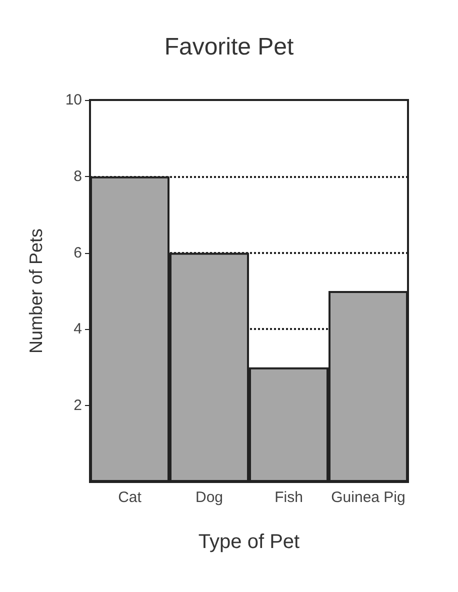 The image size is (458, 592). What do you see at coordinates (368, 497) in the screenshot?
I see `x-tick-label: Guinea Pig` at bounding box center [368, 497].